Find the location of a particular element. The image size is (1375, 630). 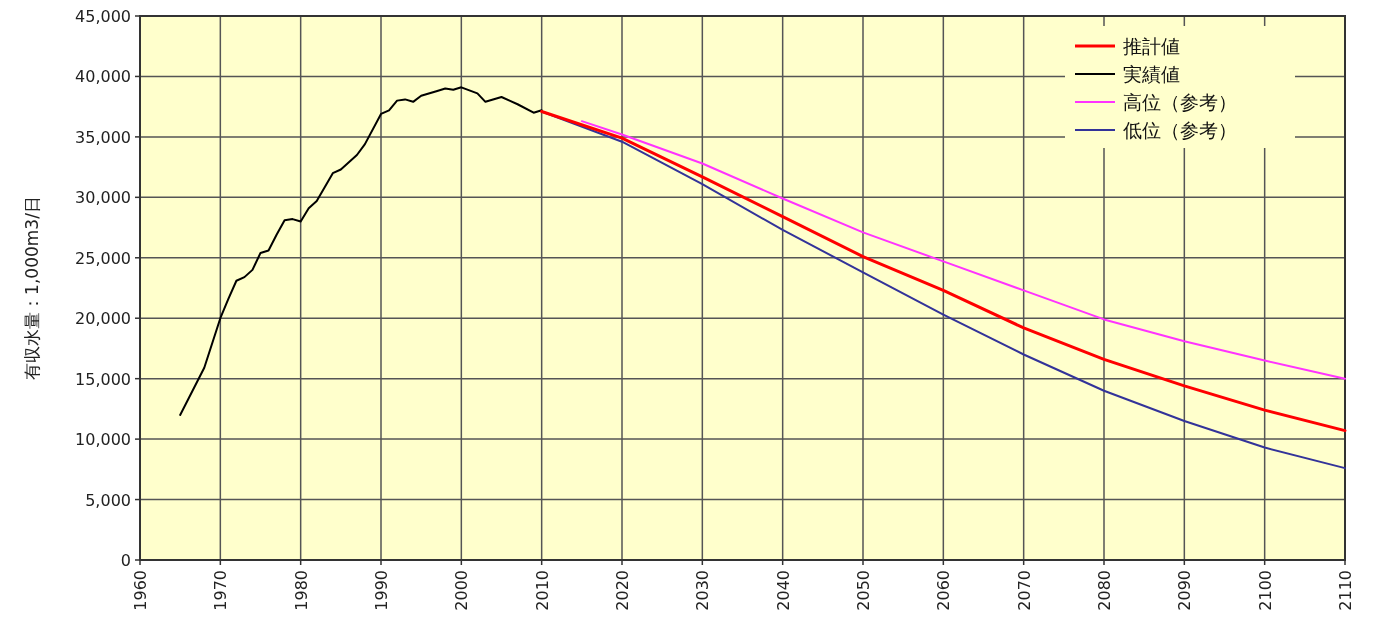

x-tick-label: 2010 is located at coordinates (542, 590).